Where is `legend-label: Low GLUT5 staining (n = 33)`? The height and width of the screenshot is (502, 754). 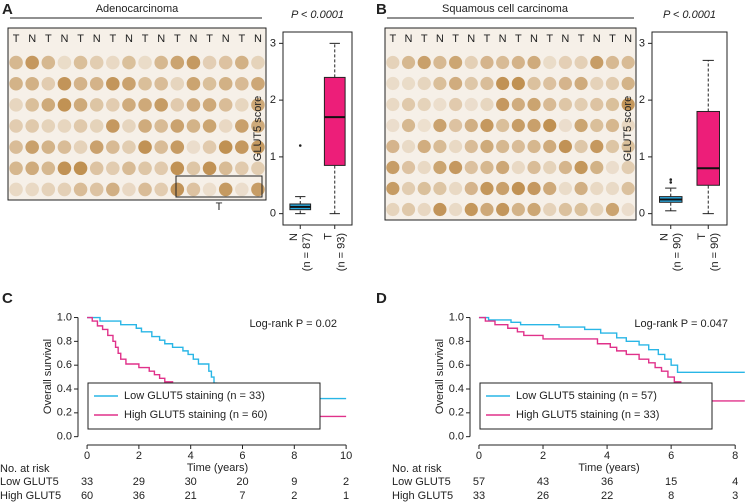 legend-label: Low GLUT5 staining (n = 33) is located at coordinates (194, 396).